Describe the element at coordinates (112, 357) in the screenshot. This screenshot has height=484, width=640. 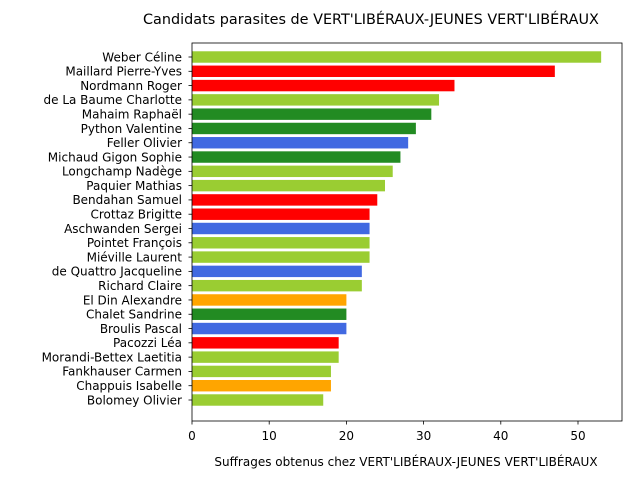
I see `y-tick-label: Morandi-Bettex Laetitia` at that location.